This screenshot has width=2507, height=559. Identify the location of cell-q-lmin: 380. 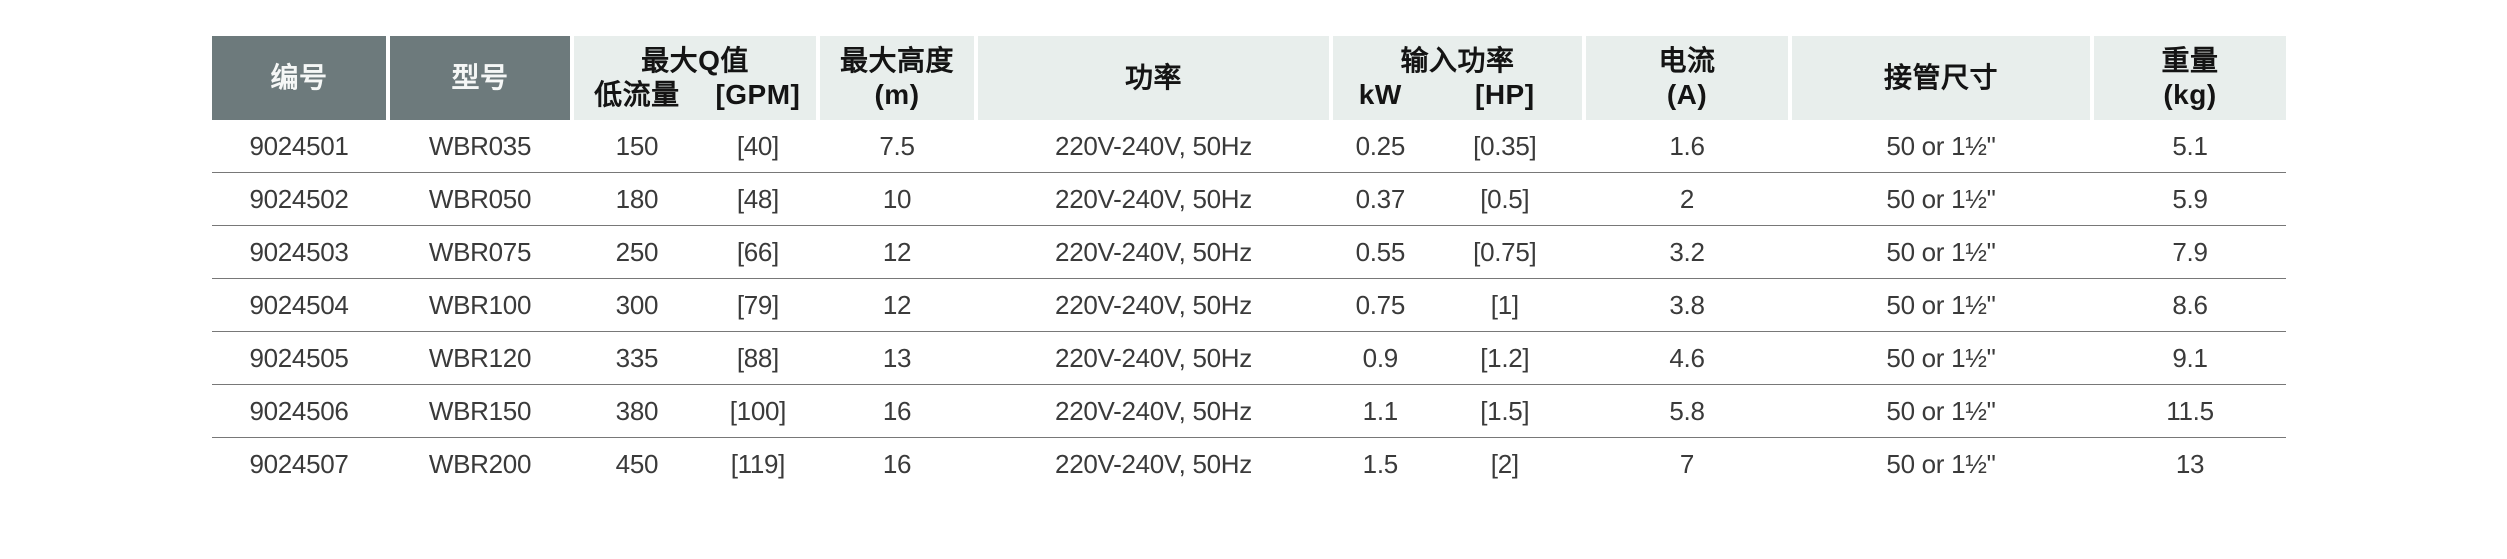
(637, 410).